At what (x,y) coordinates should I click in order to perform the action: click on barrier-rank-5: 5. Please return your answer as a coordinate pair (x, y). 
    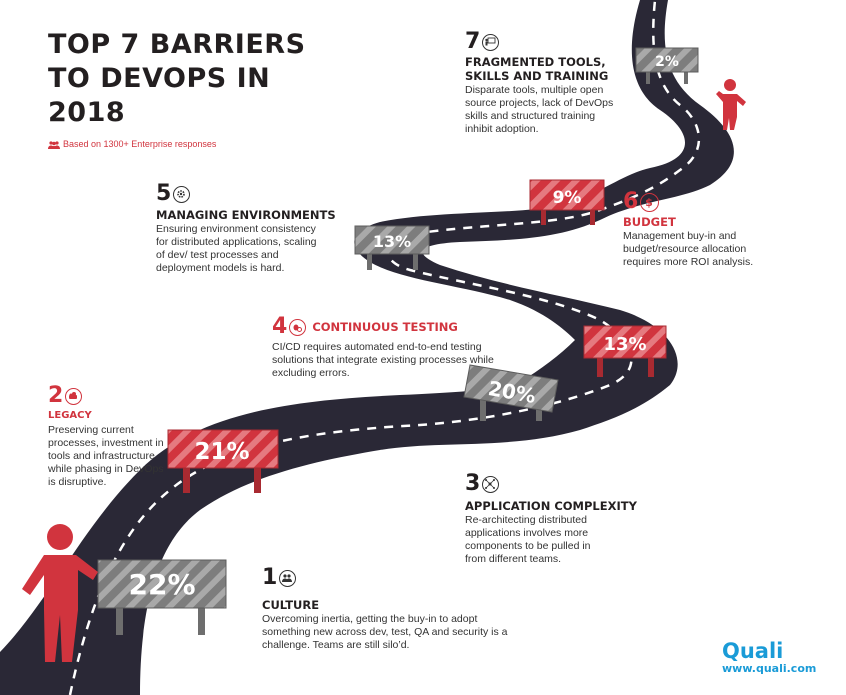
    Looking at the image, I should click on (164, 193).